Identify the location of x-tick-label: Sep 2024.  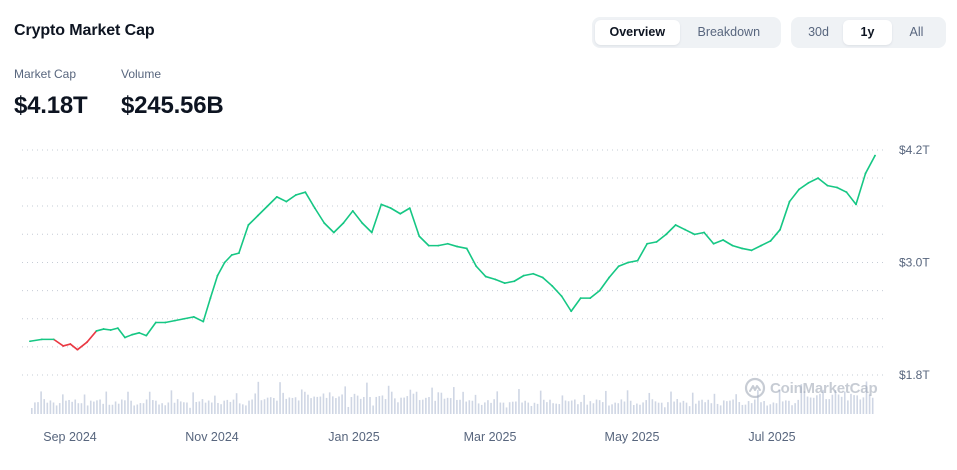
(70, 437).